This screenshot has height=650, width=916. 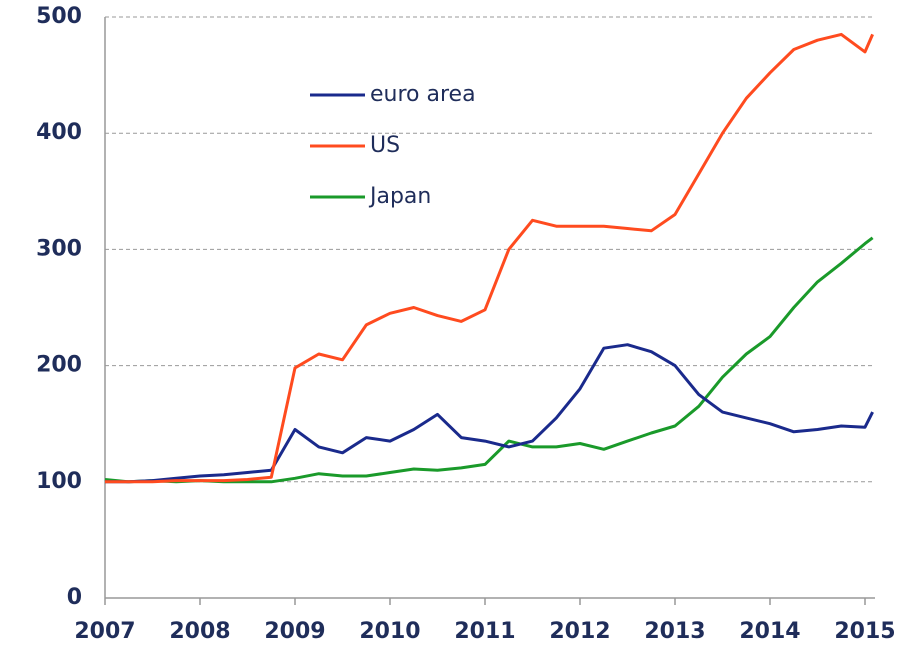 What do you see at coordinates (59, 365) in the screenshot?
I see `y-tick-label: 200` at bounding box center [59, 365].